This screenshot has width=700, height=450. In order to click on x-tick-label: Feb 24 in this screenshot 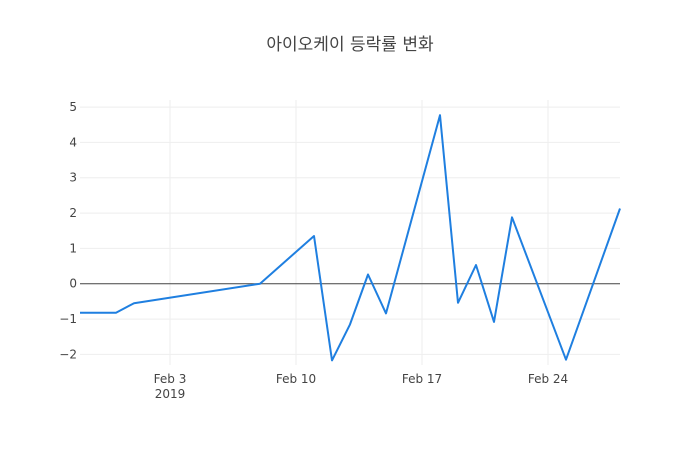, I will do `click(548, 379)`.